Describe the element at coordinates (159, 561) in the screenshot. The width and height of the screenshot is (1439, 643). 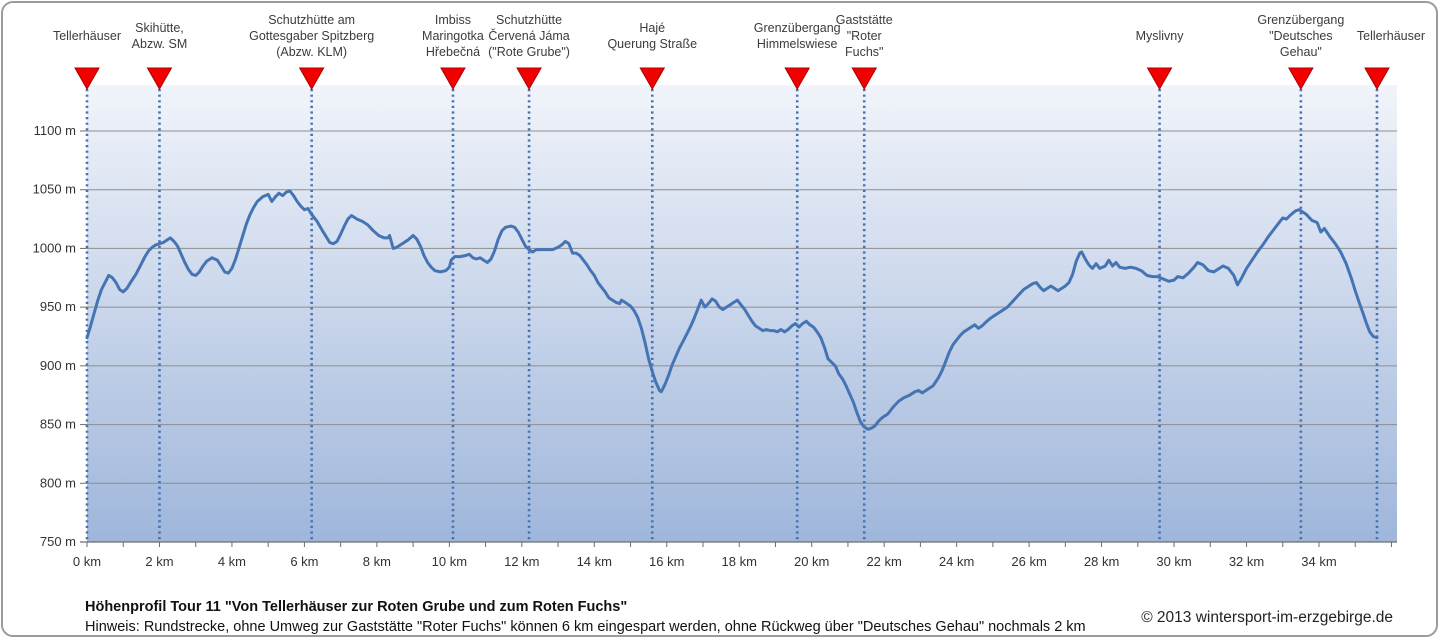
I see `x-axis-label: 2 km` at that location.